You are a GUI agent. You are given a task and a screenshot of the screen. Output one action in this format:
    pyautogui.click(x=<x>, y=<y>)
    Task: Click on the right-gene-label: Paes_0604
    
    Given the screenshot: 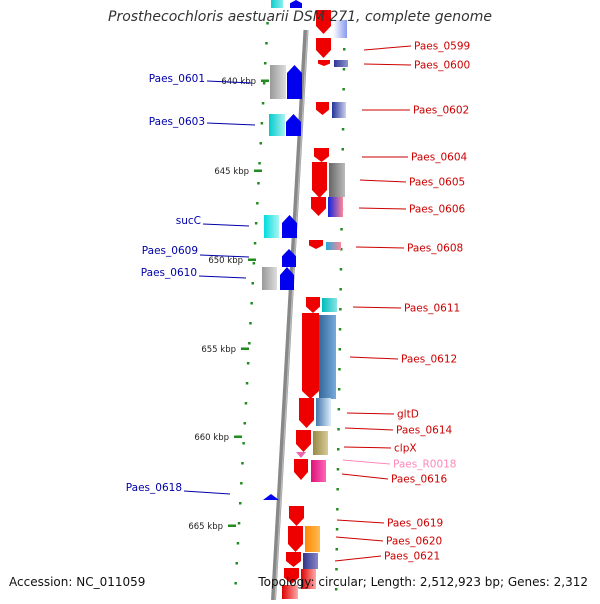 What is the action you would take?
    pyautogui.click(x=439, y=158)
    